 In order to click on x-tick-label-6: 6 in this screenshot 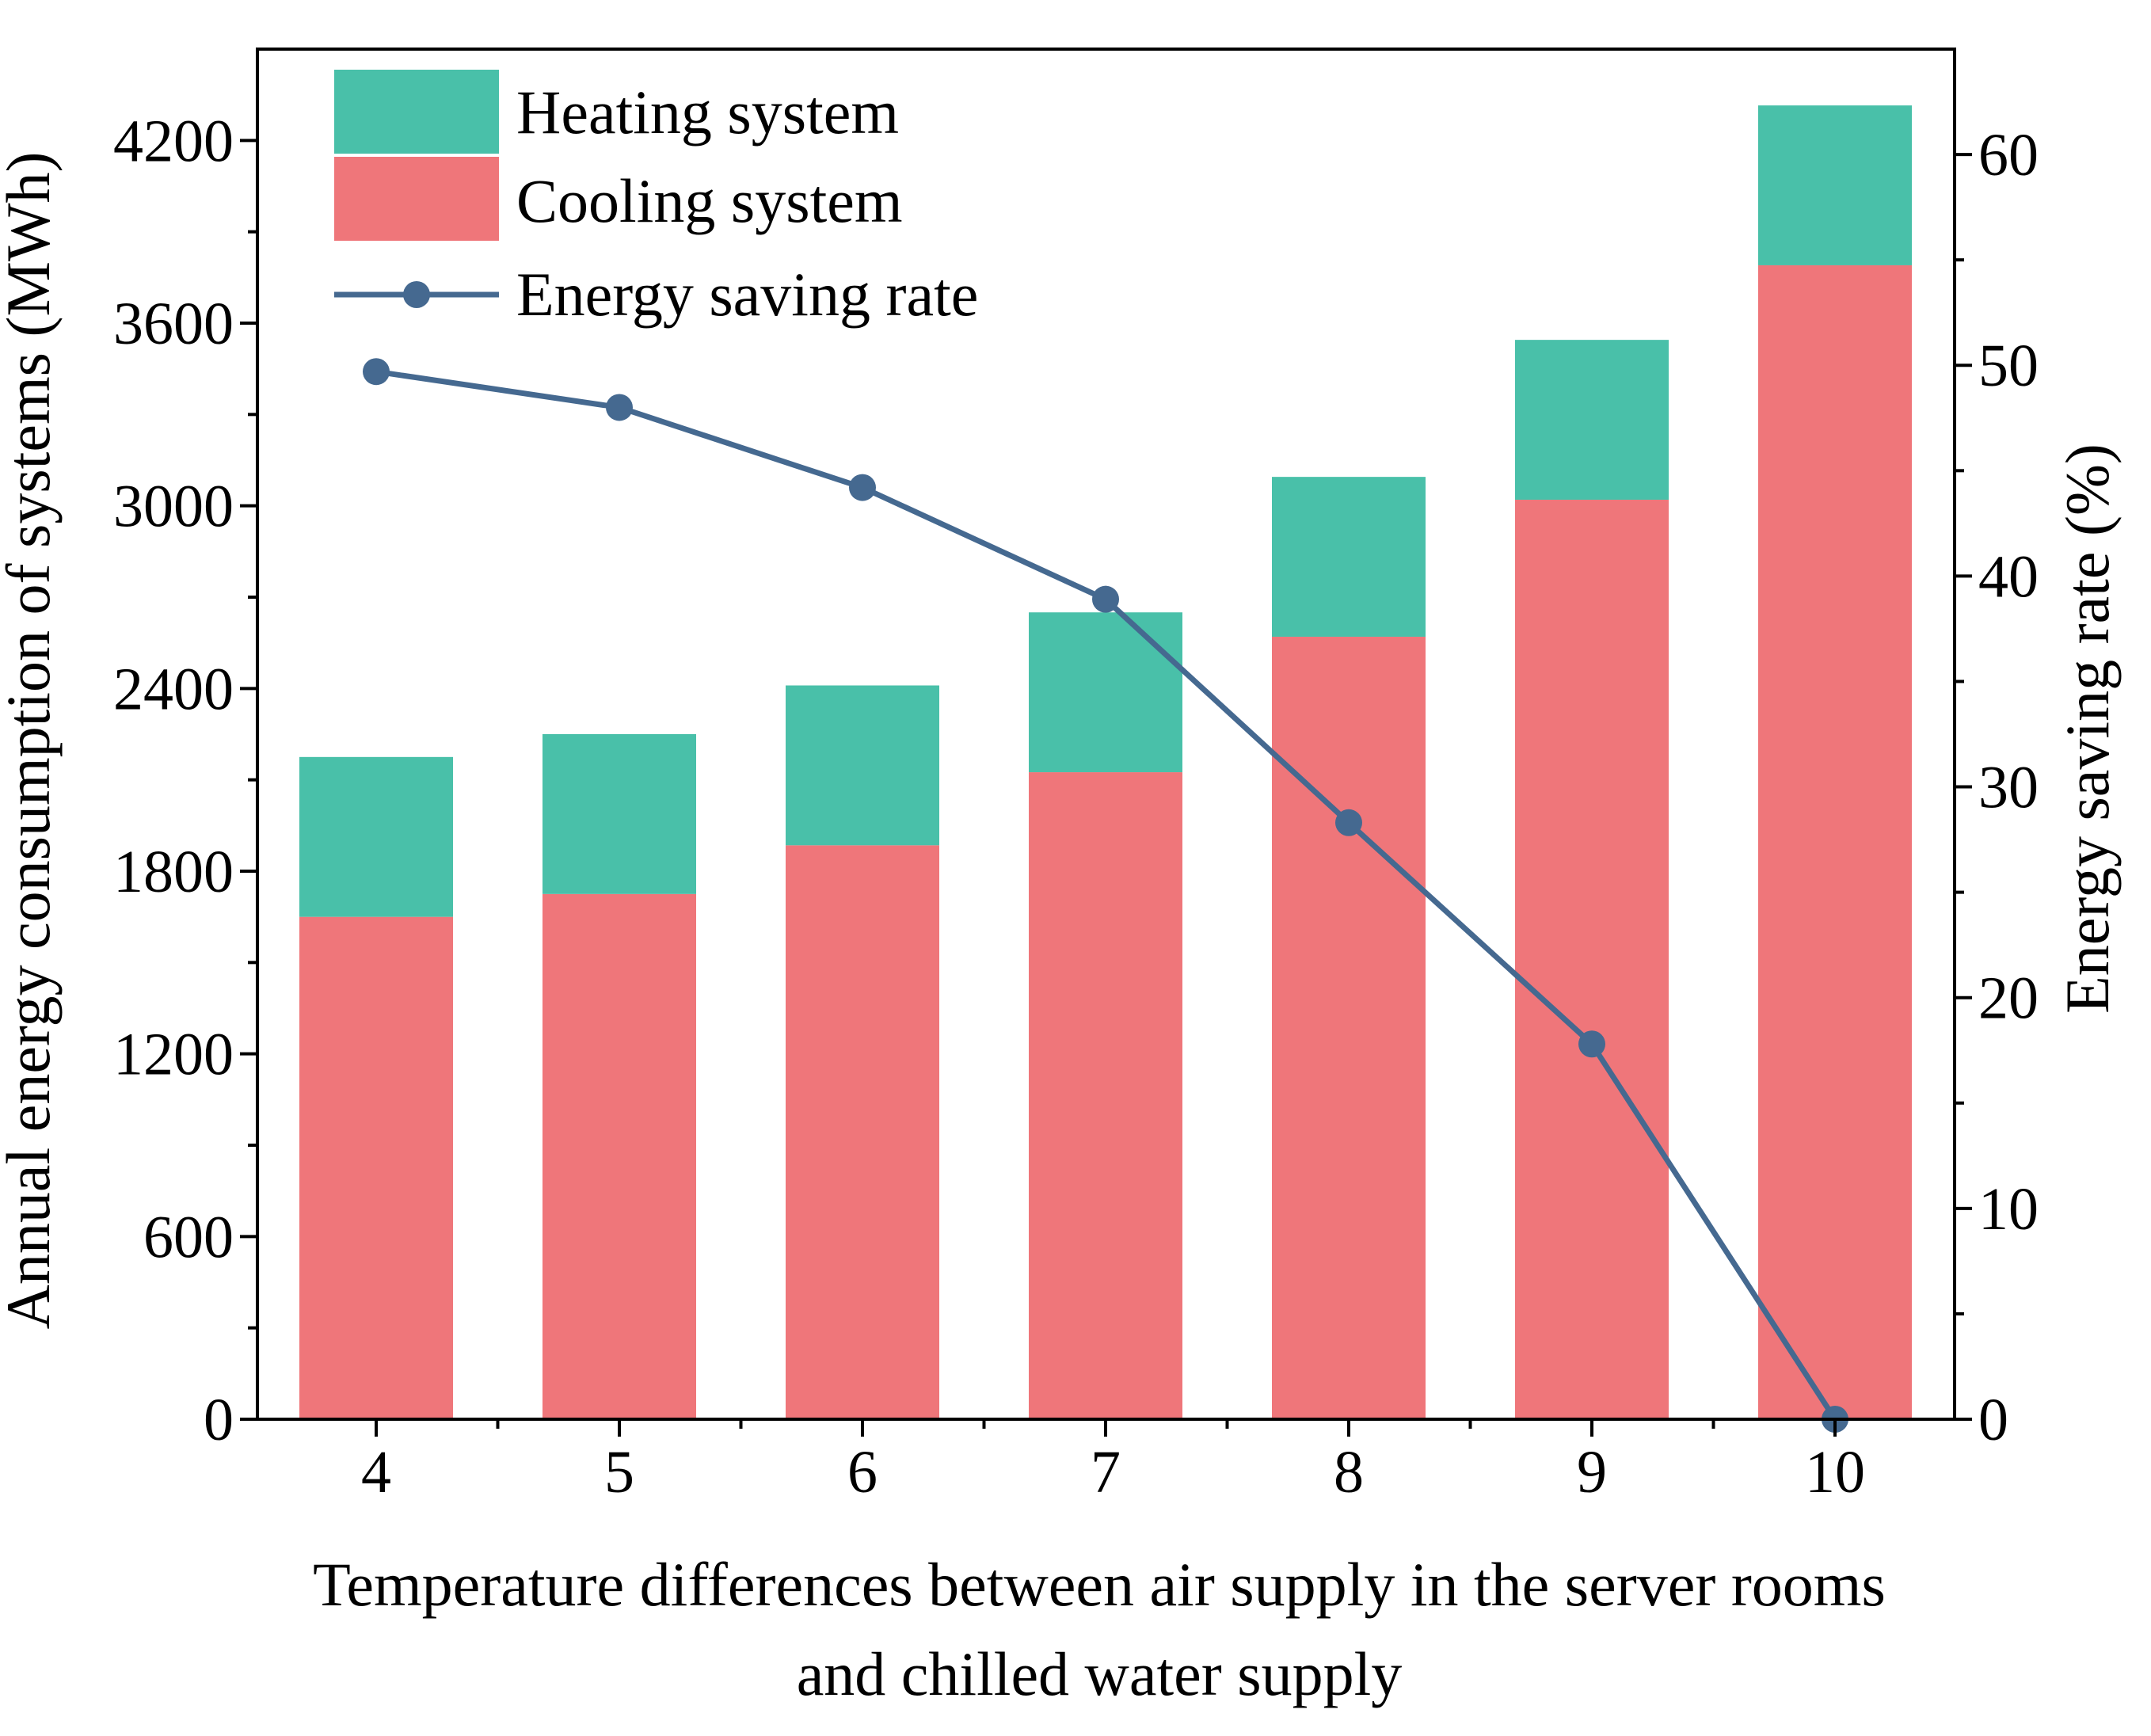, I will do `click(862, 1472)`.